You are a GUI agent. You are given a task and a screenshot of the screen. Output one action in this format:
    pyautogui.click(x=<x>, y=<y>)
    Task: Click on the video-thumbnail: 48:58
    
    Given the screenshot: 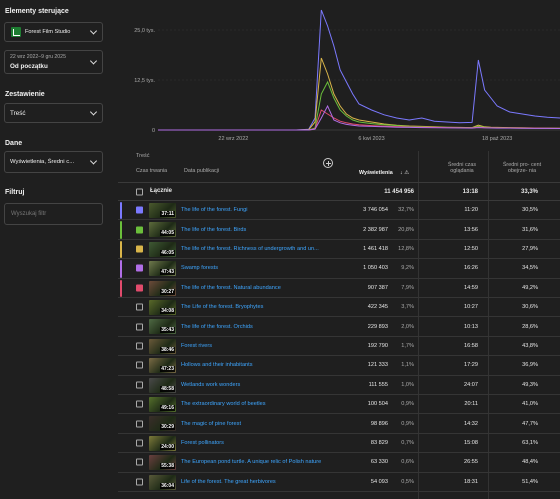 What is the action you would take?
    pyautogui.click(x=162, y=385)
    